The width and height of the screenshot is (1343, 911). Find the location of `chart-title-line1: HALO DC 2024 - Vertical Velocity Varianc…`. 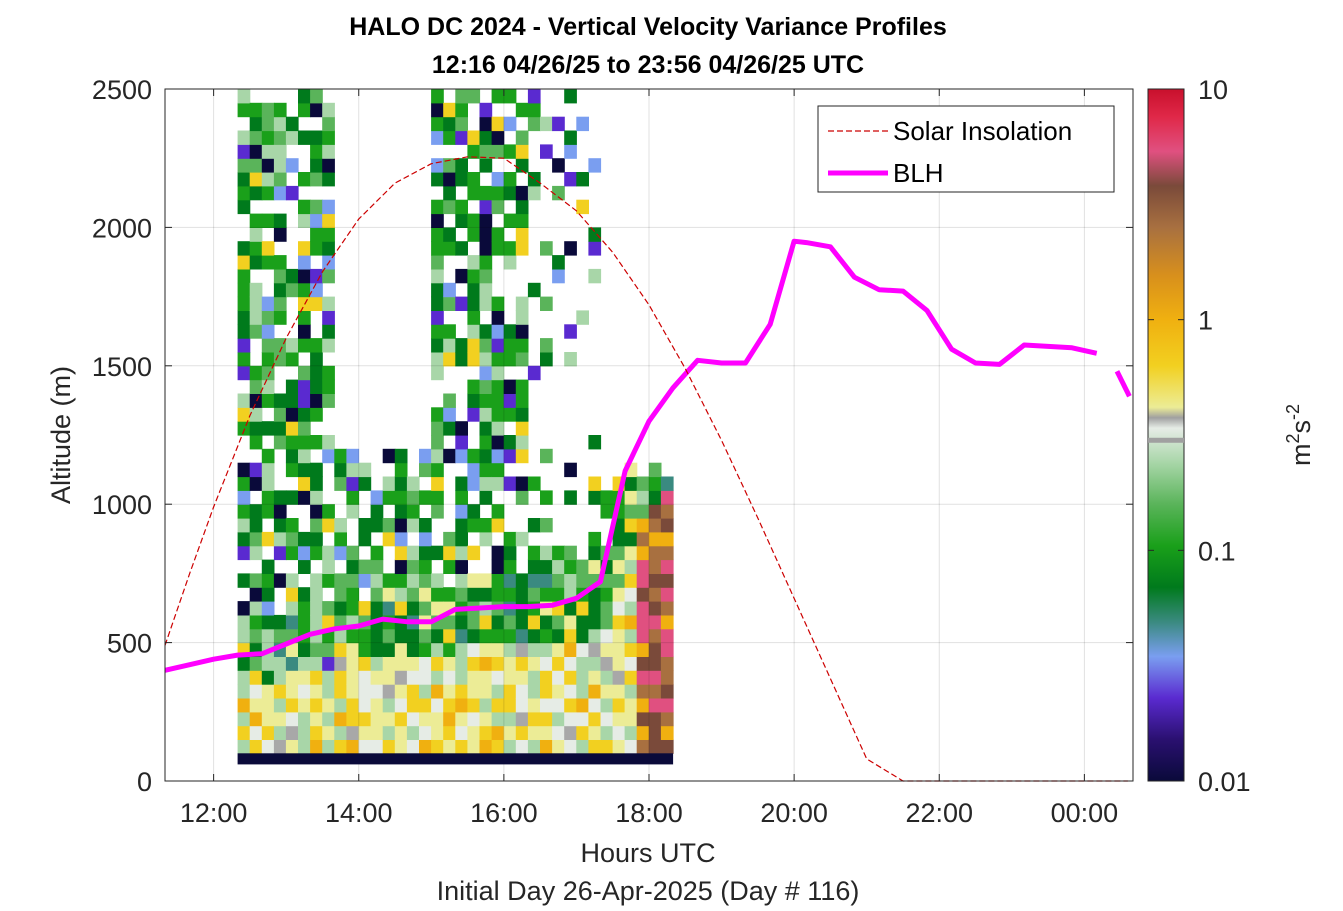

chart-title-line1: HALO DC 2024 - Vertical Velocity Varianc… is located at coordinates (648, 27).